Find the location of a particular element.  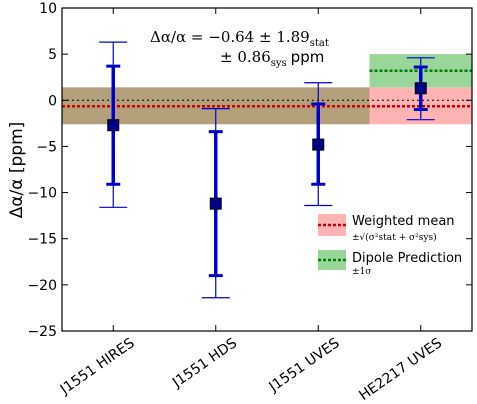

legend-weighted-mean: Weighted mean is located at coordinates (403, 221).